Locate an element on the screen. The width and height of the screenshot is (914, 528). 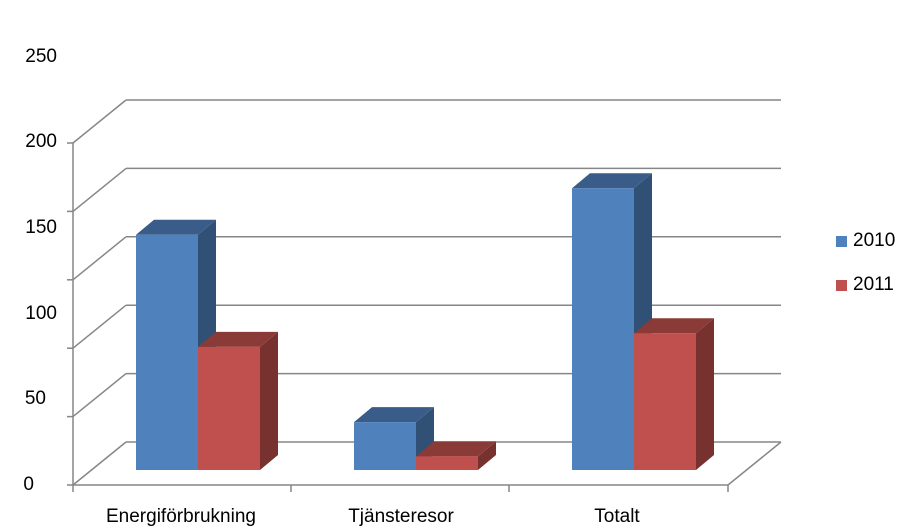
y-tick-label: 0 is located at coordinates (28, 484).